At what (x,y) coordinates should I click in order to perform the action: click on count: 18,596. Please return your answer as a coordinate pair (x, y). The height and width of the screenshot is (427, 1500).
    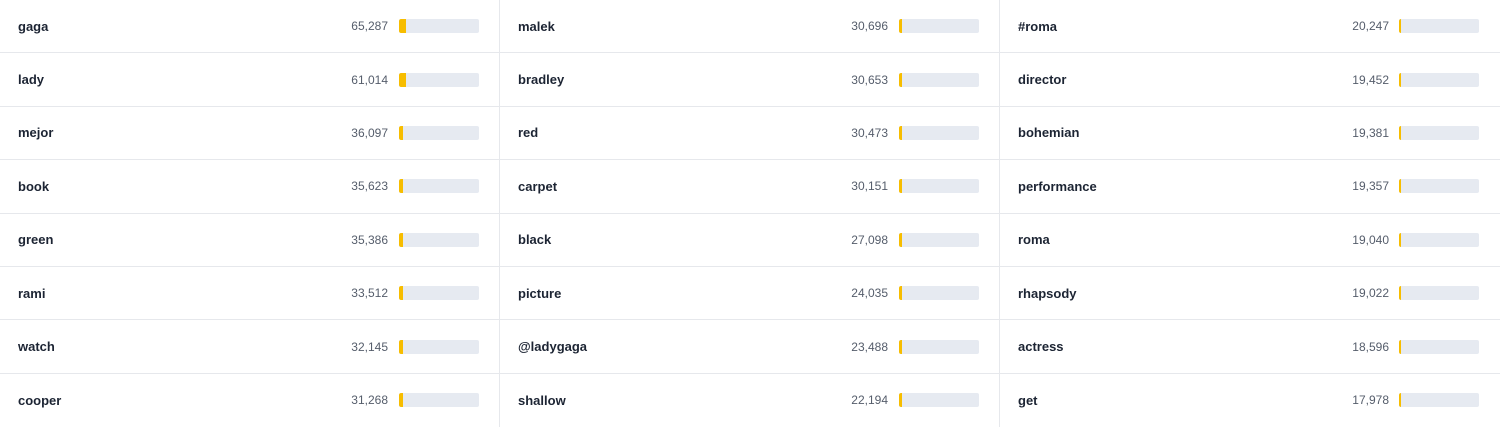
    Looking at the image, I should click on (1370, 346).